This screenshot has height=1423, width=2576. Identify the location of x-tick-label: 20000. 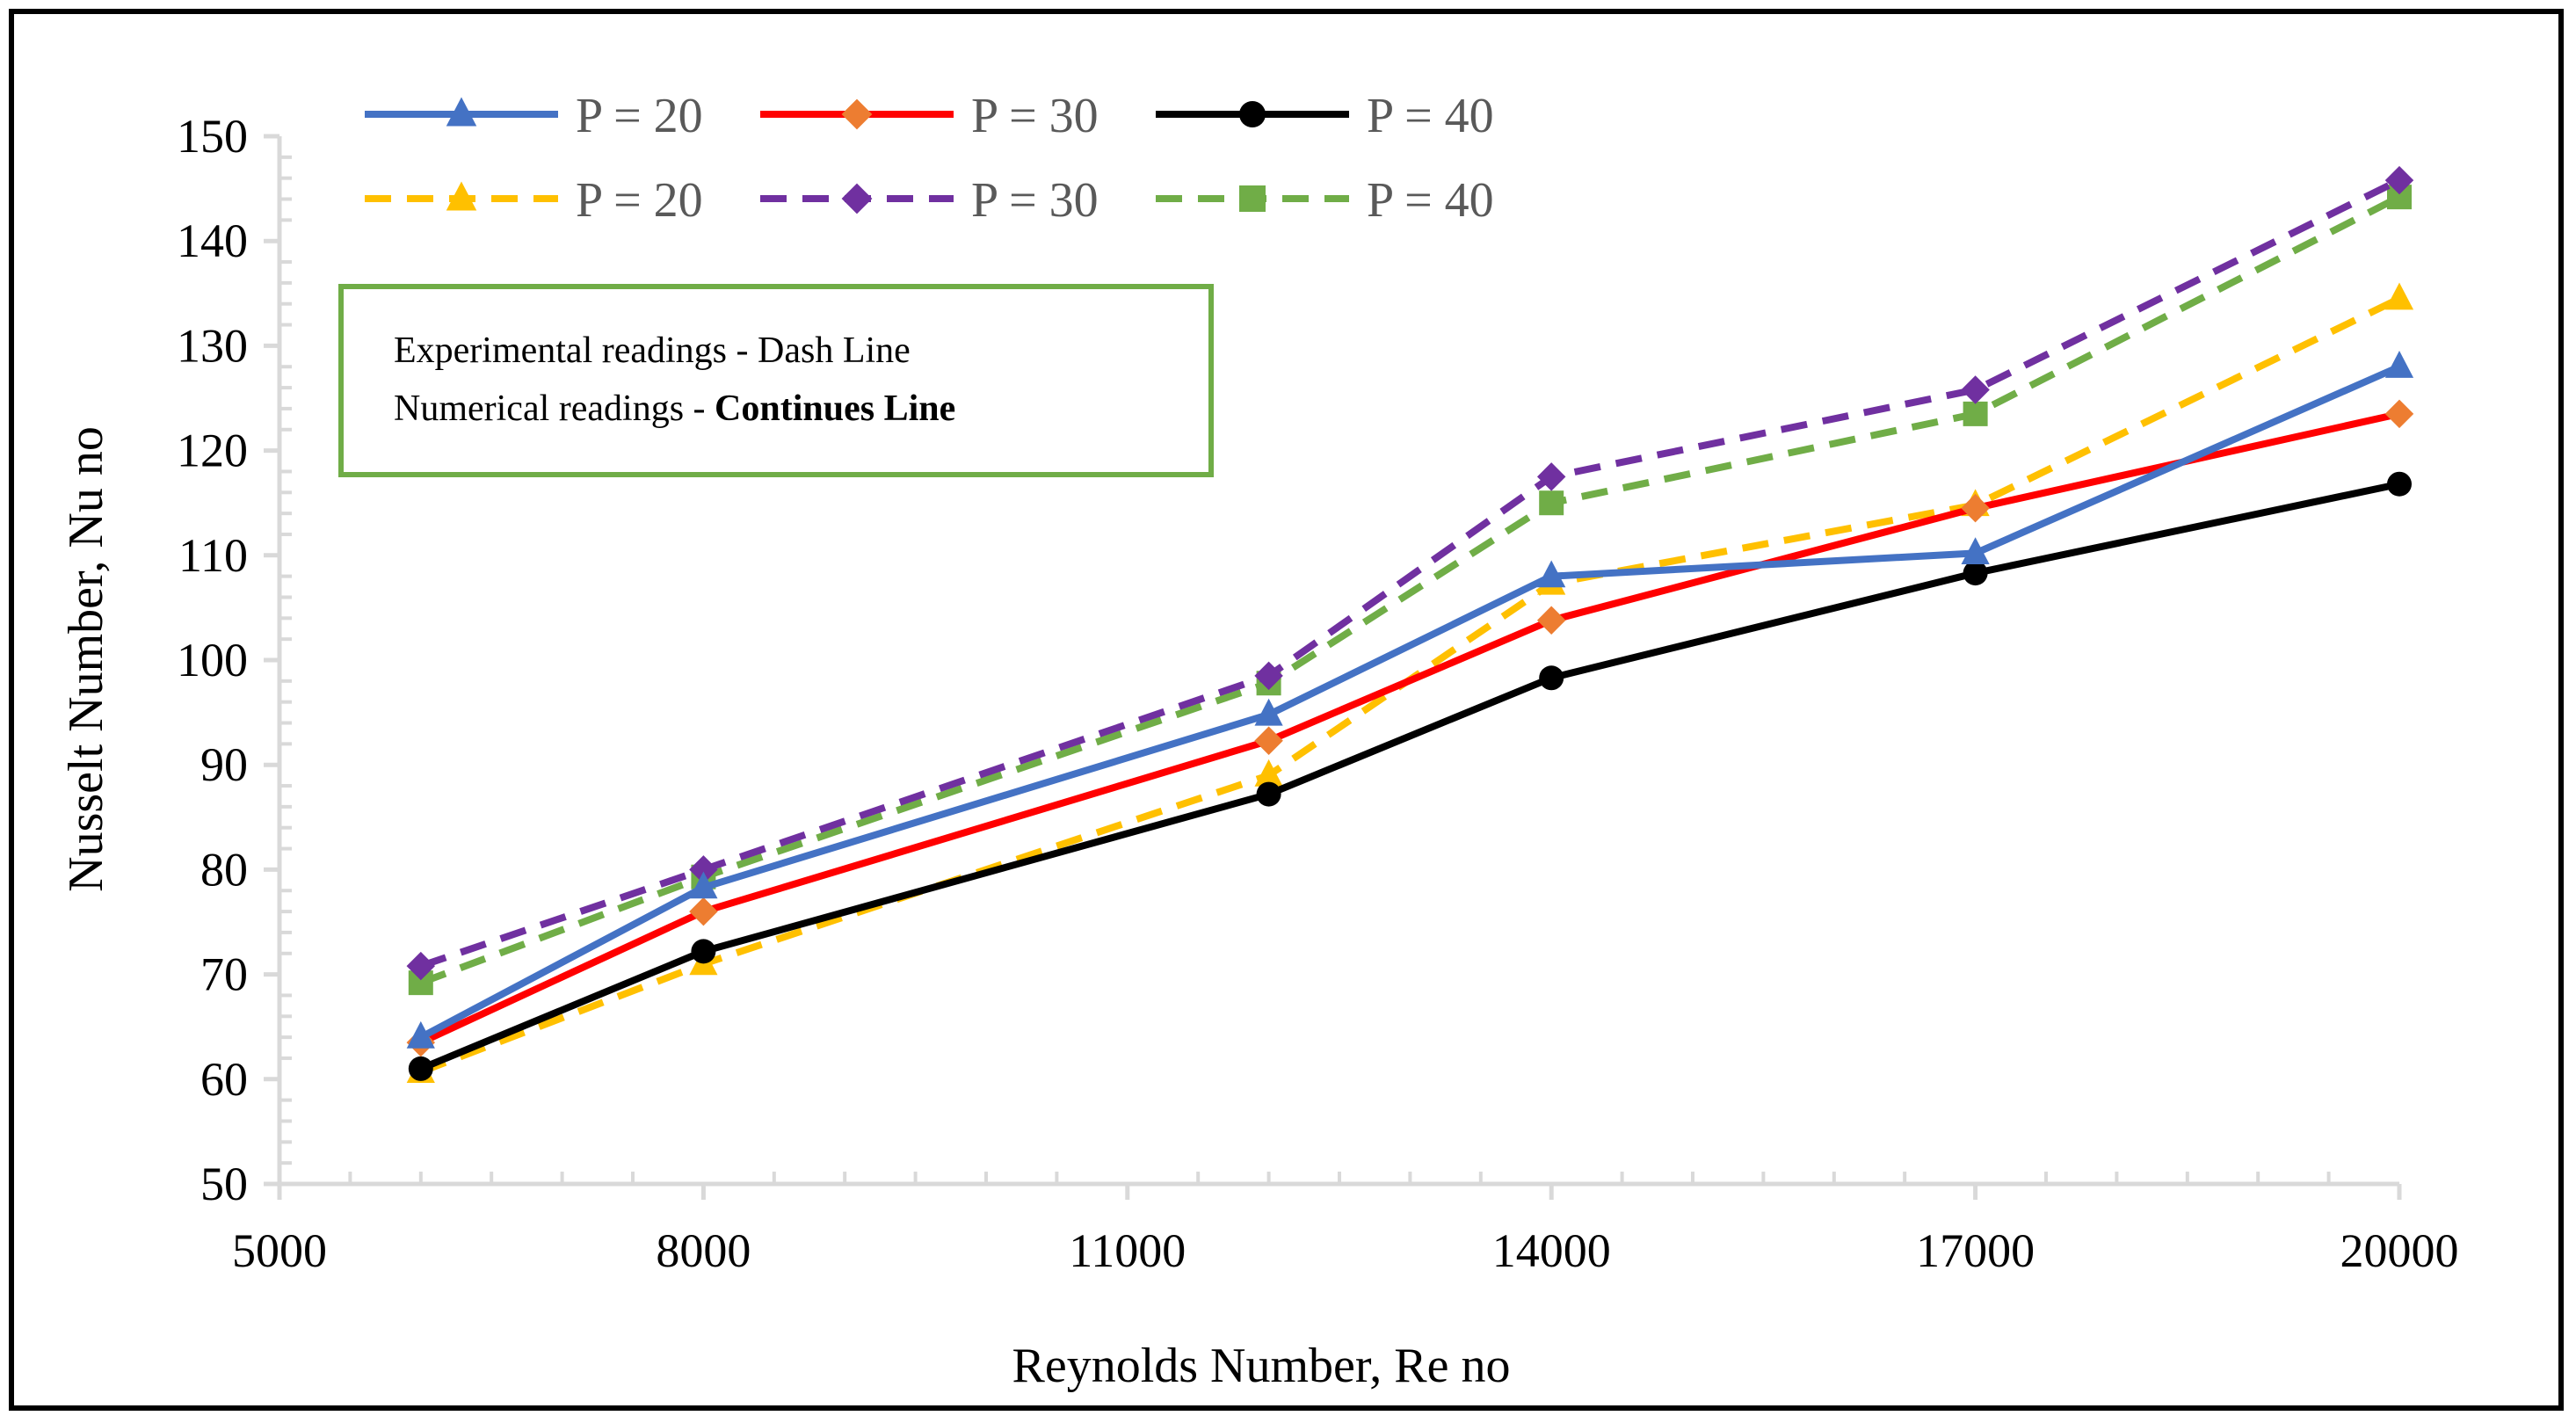
(2399, 1250).